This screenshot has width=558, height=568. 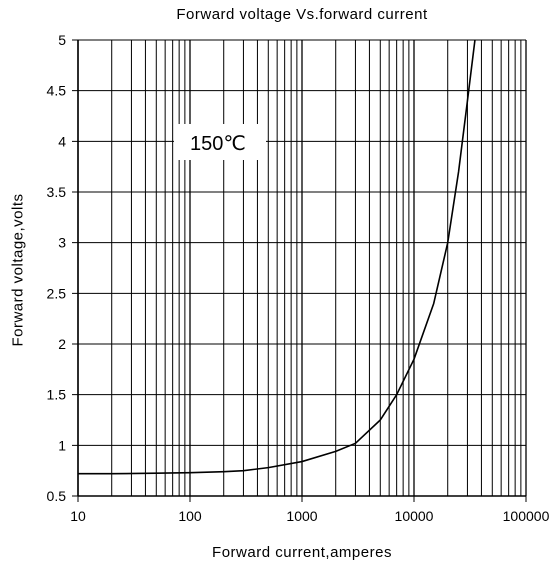 I want to click on y-tick-label: 2.5, so click(x=57, y=293).